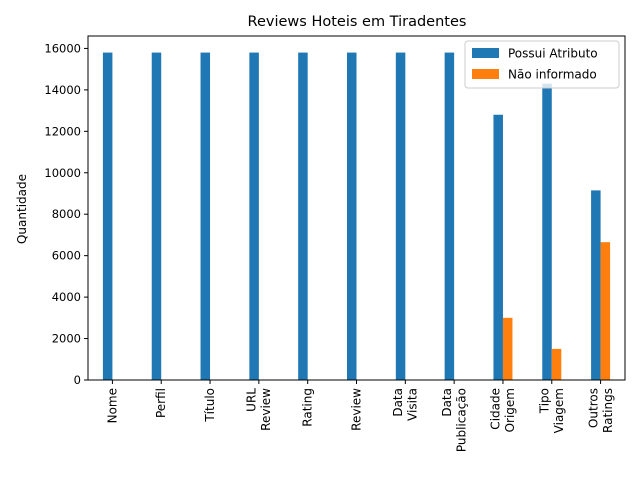  I want to click on x-tick-label-5-line-0: Review, so click(357, 409).